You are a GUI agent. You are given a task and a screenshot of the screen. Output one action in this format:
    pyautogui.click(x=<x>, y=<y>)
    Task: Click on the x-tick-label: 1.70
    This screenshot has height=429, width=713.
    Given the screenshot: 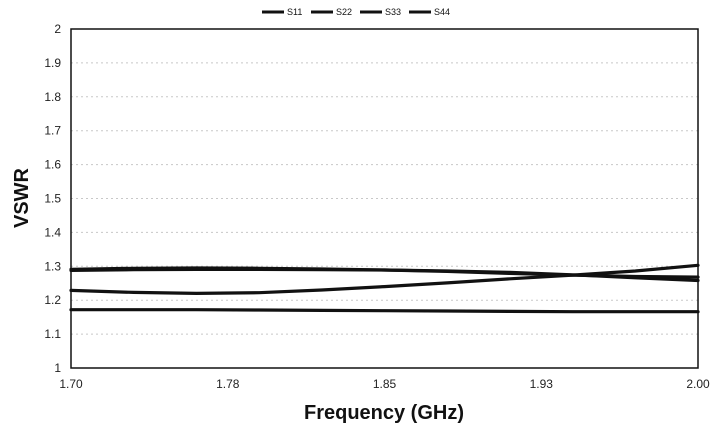 What is the action you would take?
    pyautogui.click(x=71, y=384)
    